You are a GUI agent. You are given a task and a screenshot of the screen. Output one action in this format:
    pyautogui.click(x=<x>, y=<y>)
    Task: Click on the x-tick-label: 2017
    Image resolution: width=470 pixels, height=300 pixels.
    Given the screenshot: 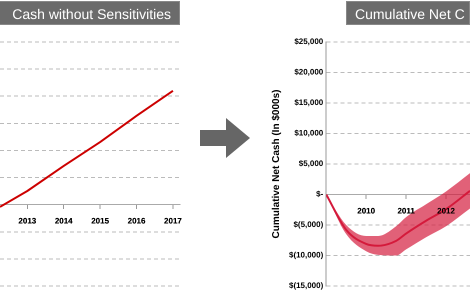 What is the action you would take?
    pyautogui.click(x=173, y=221)
    